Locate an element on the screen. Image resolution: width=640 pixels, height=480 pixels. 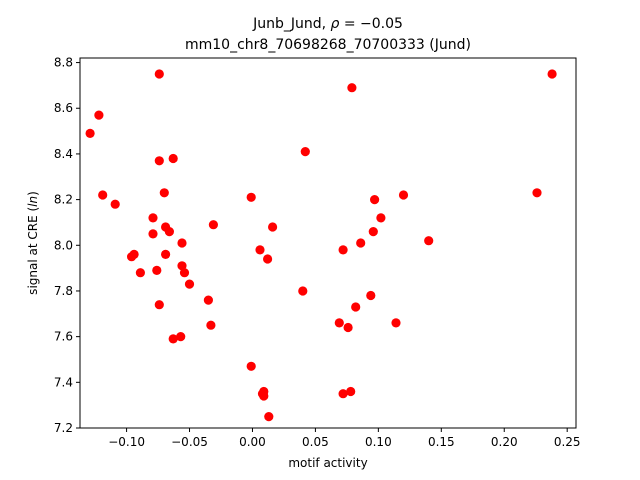
y-axis-label: signal at CRE (ln) is located at coordinates (33, 243).